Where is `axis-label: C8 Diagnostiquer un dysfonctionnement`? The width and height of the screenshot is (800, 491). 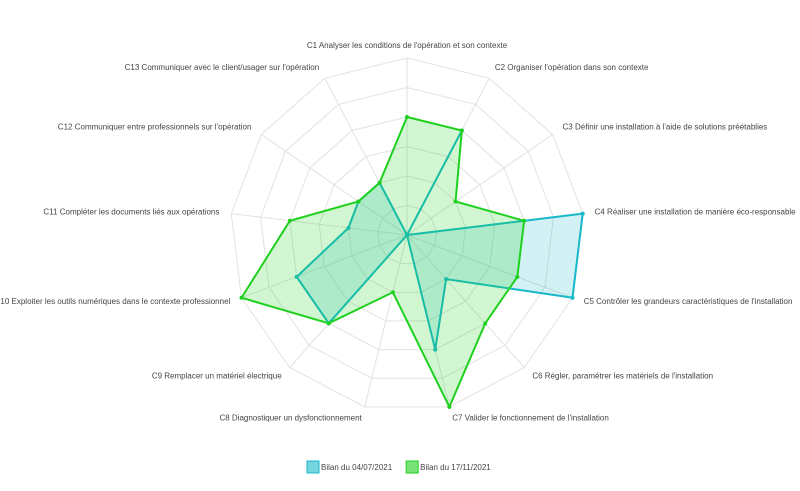 axis-label: C8 Diagnostiquer un dysfonctionnement is located at coordinates (290, 418).